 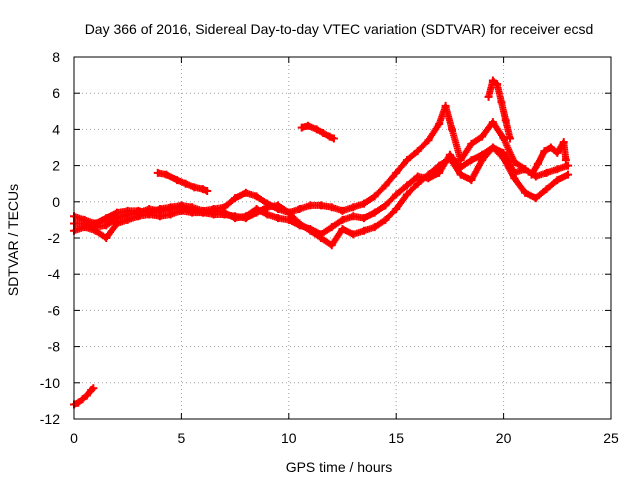 I want to click on x-tick-label: 25, so click(x=611, y=438).